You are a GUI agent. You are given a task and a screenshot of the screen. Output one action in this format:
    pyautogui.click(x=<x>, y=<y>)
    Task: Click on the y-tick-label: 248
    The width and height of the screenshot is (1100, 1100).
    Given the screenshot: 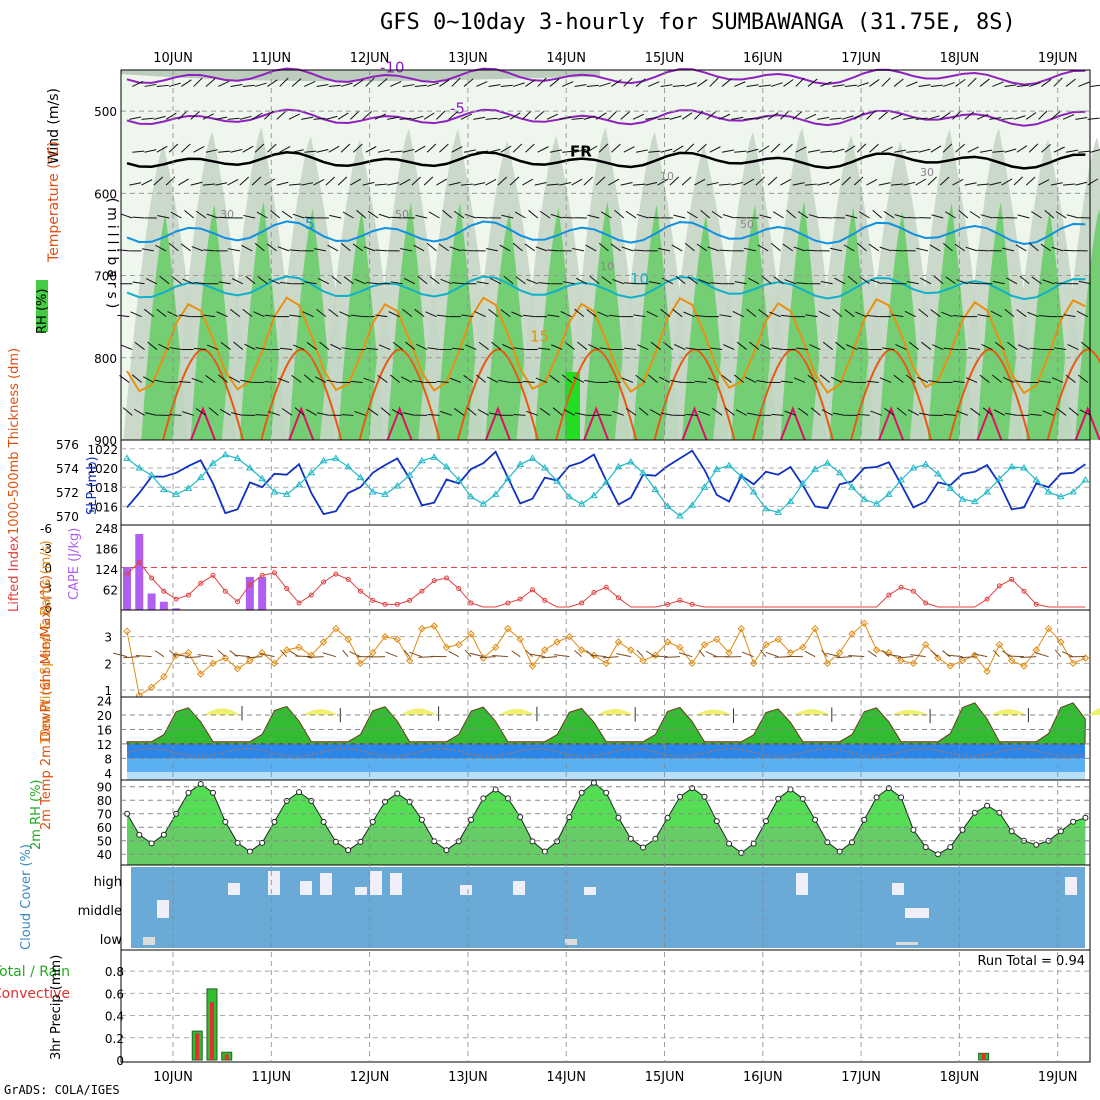 What is the action you would take?
    pyautogui.click(x=106, y=529)
    